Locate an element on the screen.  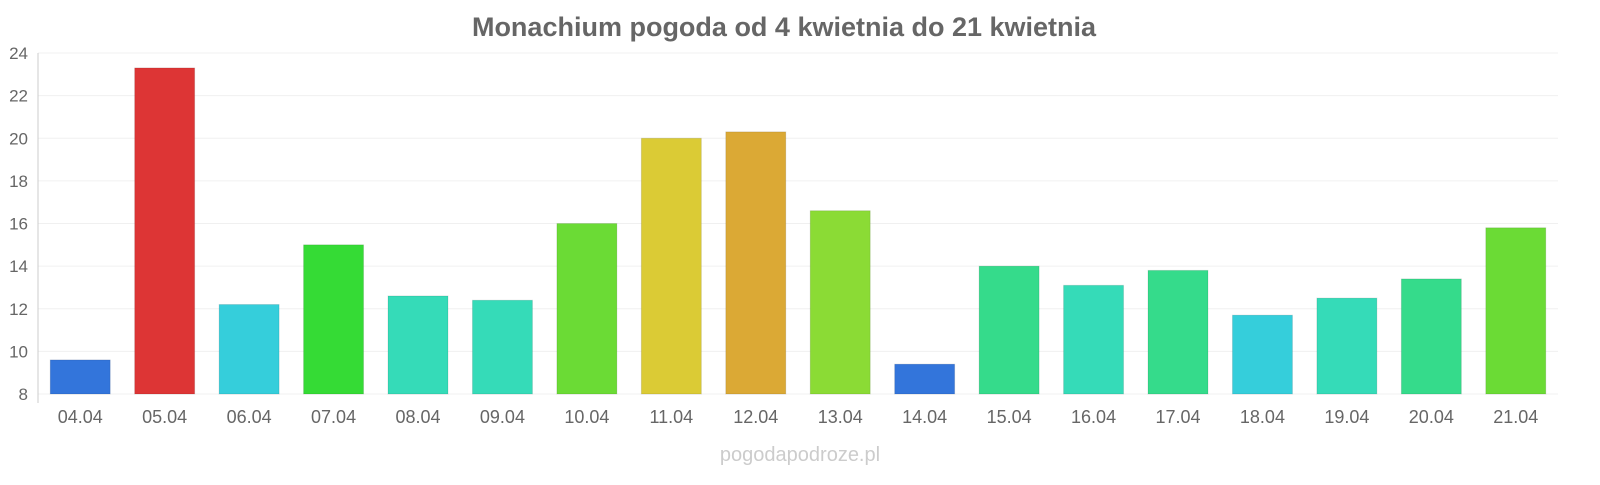
x-tick-label: 09.04 is located at coordinates (502, 417).